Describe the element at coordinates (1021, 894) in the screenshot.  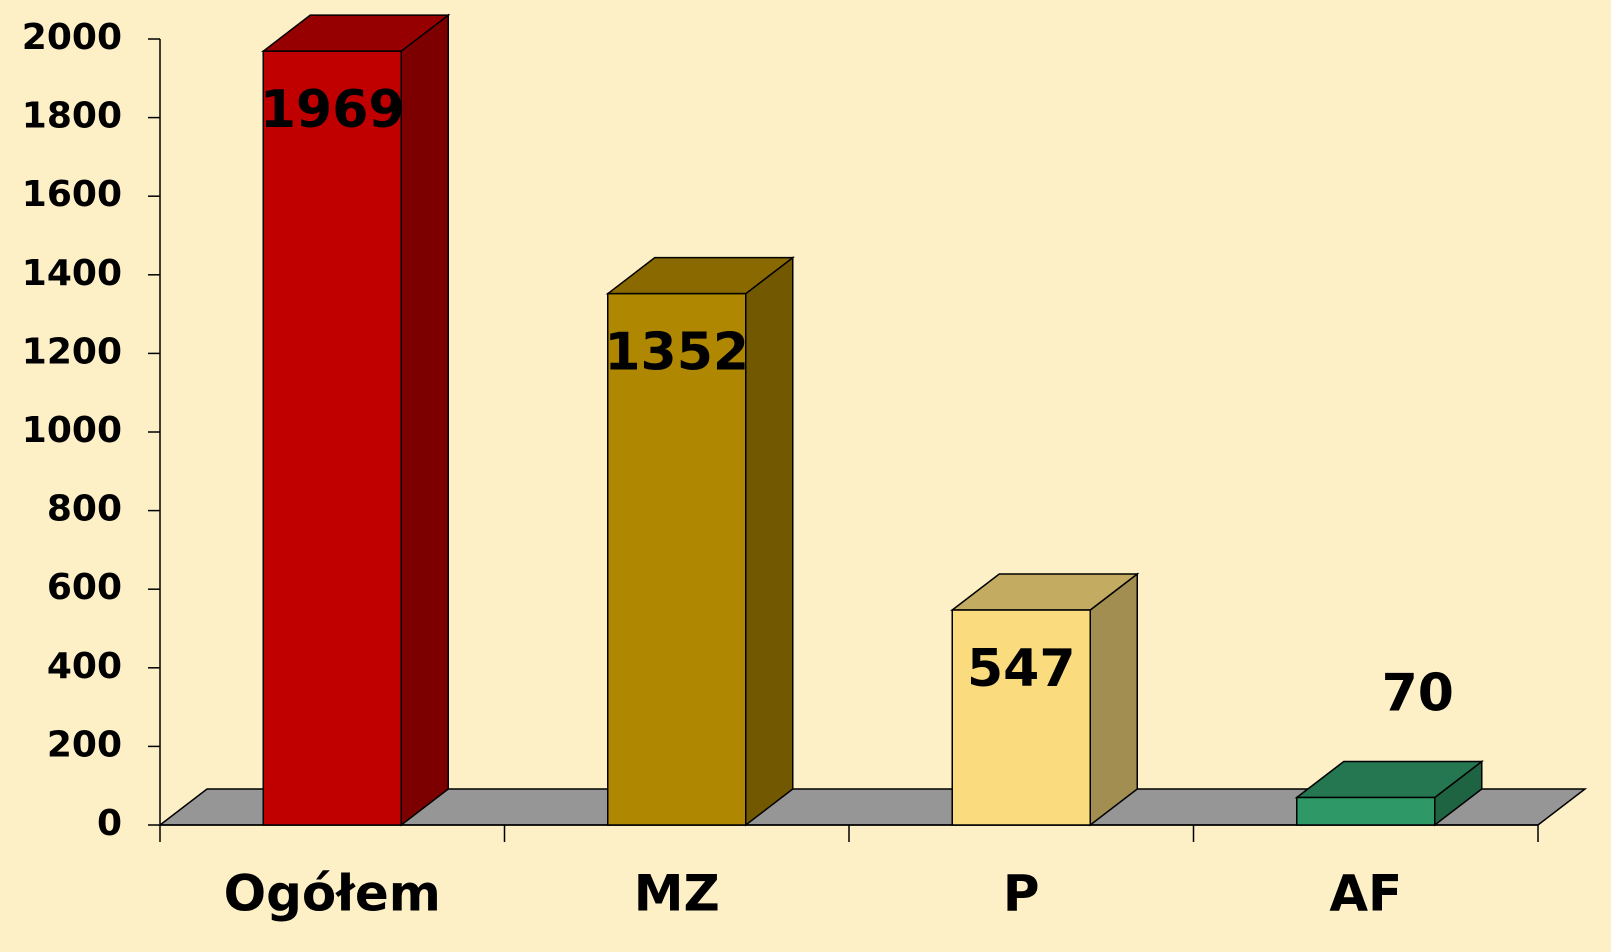
I see `x-tick-label: P` at that location.